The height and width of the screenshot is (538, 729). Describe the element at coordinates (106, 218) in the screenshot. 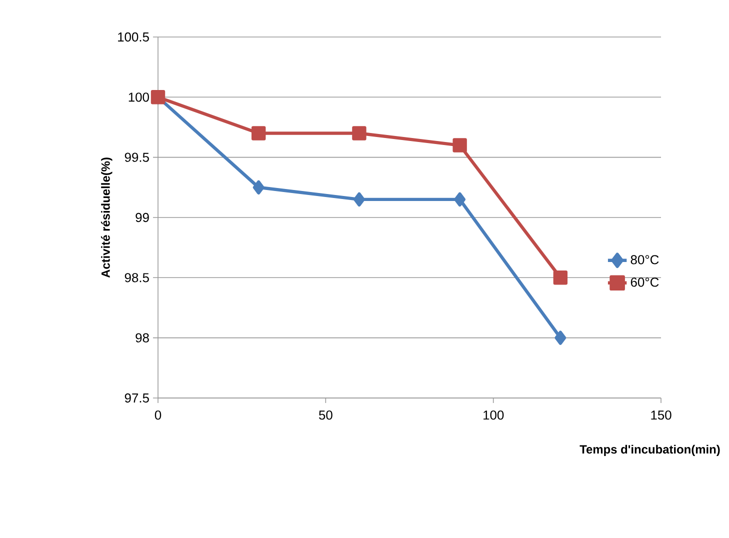

I see `y-axis-title: Activité résiduelle(%)` at that location.